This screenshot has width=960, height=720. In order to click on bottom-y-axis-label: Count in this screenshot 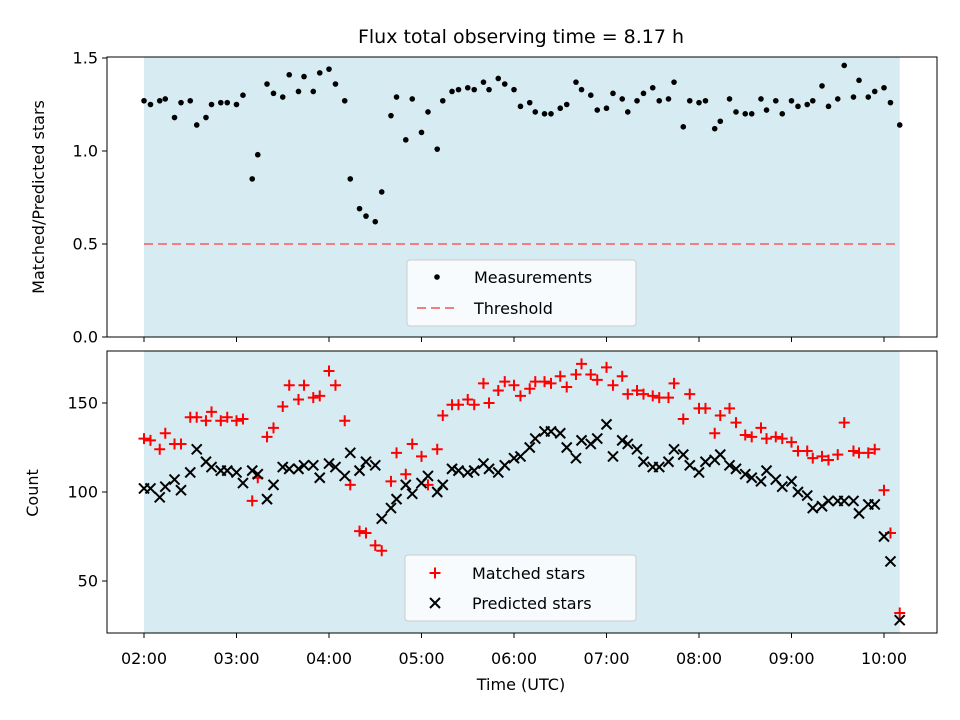, I will do `click(32, 493)`.